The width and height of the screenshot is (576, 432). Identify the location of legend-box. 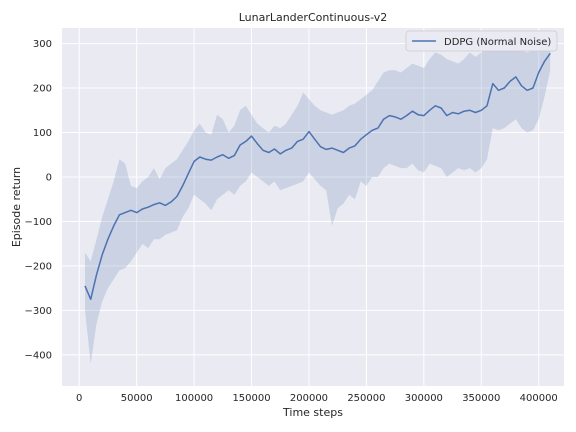
(481, 41).